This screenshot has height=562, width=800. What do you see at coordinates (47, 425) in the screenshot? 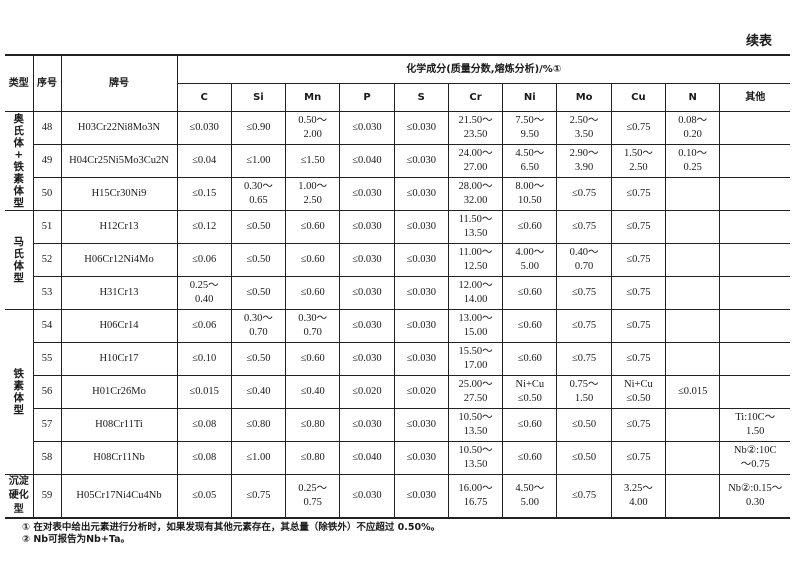
I see `seq-cell: 57` at bounding box center [47, 425].